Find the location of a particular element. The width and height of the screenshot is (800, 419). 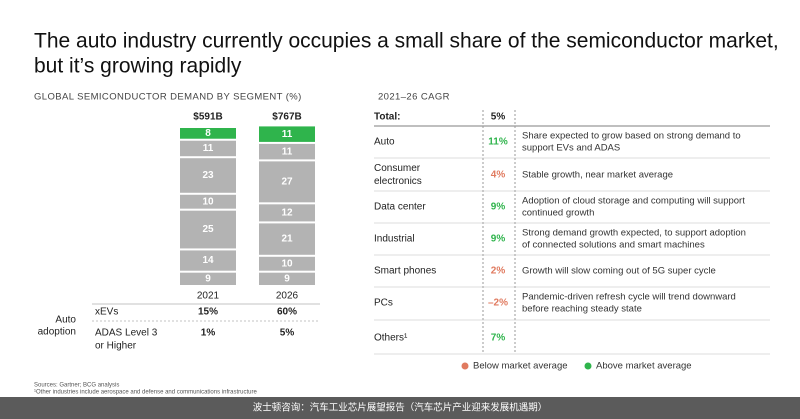

segment-name: Others¹ is located at coordinates (391, 338).